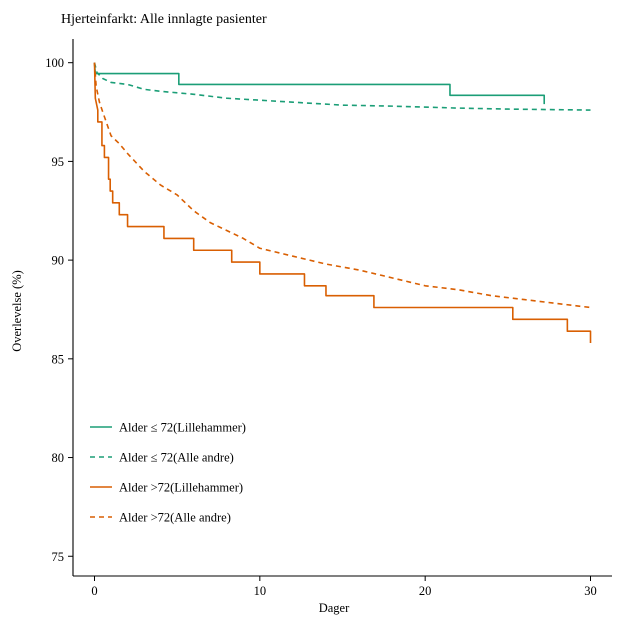 The image size is (619, 625). What do you see at coordinates (94, 591) in the screenshot?
I see `x-tick-label: 0` at bounding box center [94, 591].